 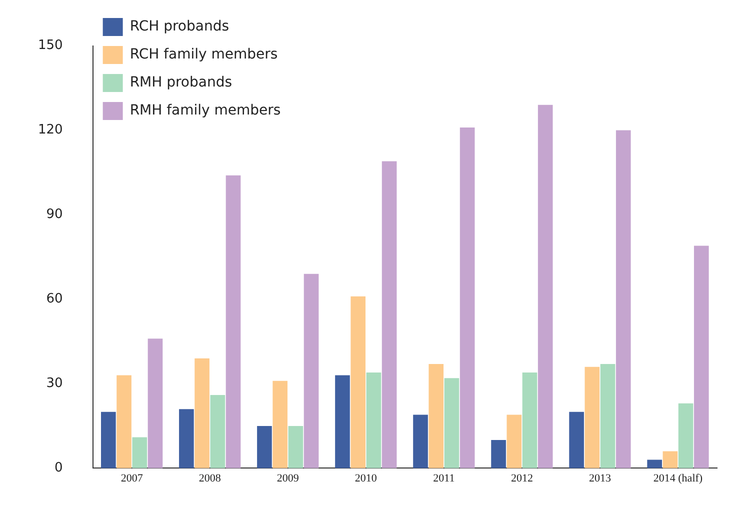 I want to click on y-tick-label: 150, so click(x=50, y=46).